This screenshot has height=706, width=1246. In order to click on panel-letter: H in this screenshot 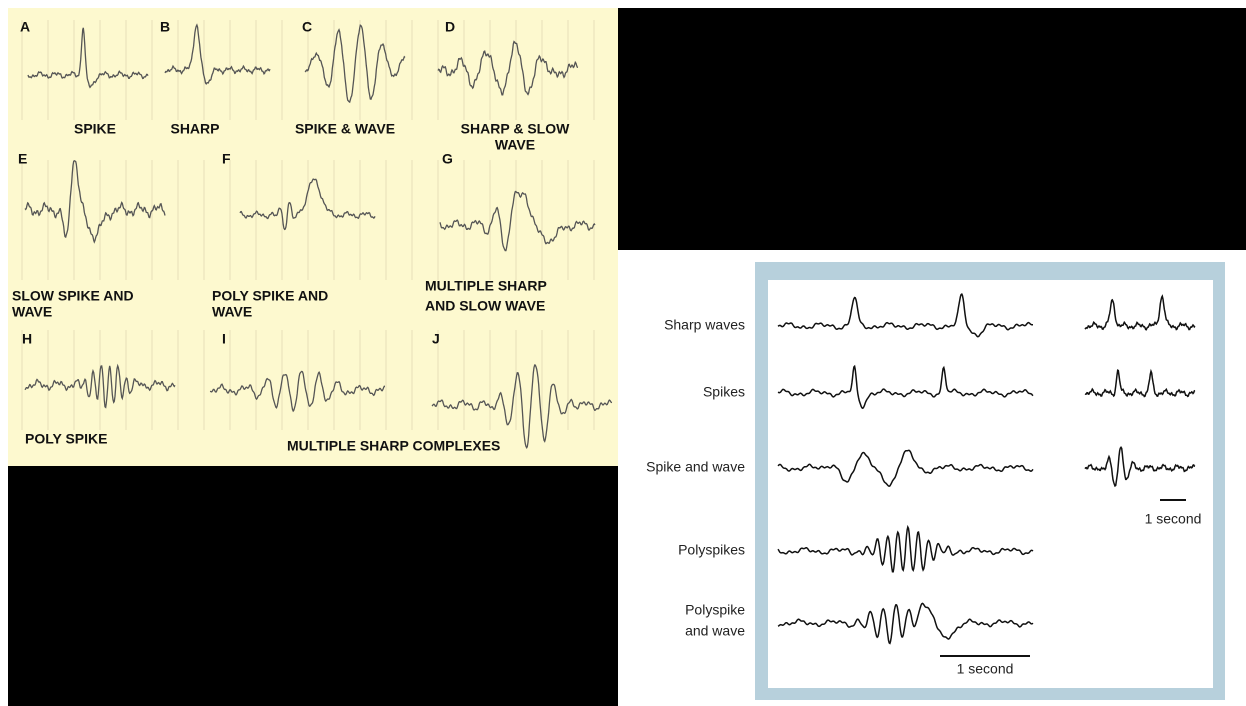, I will do `click(27, 339)`.